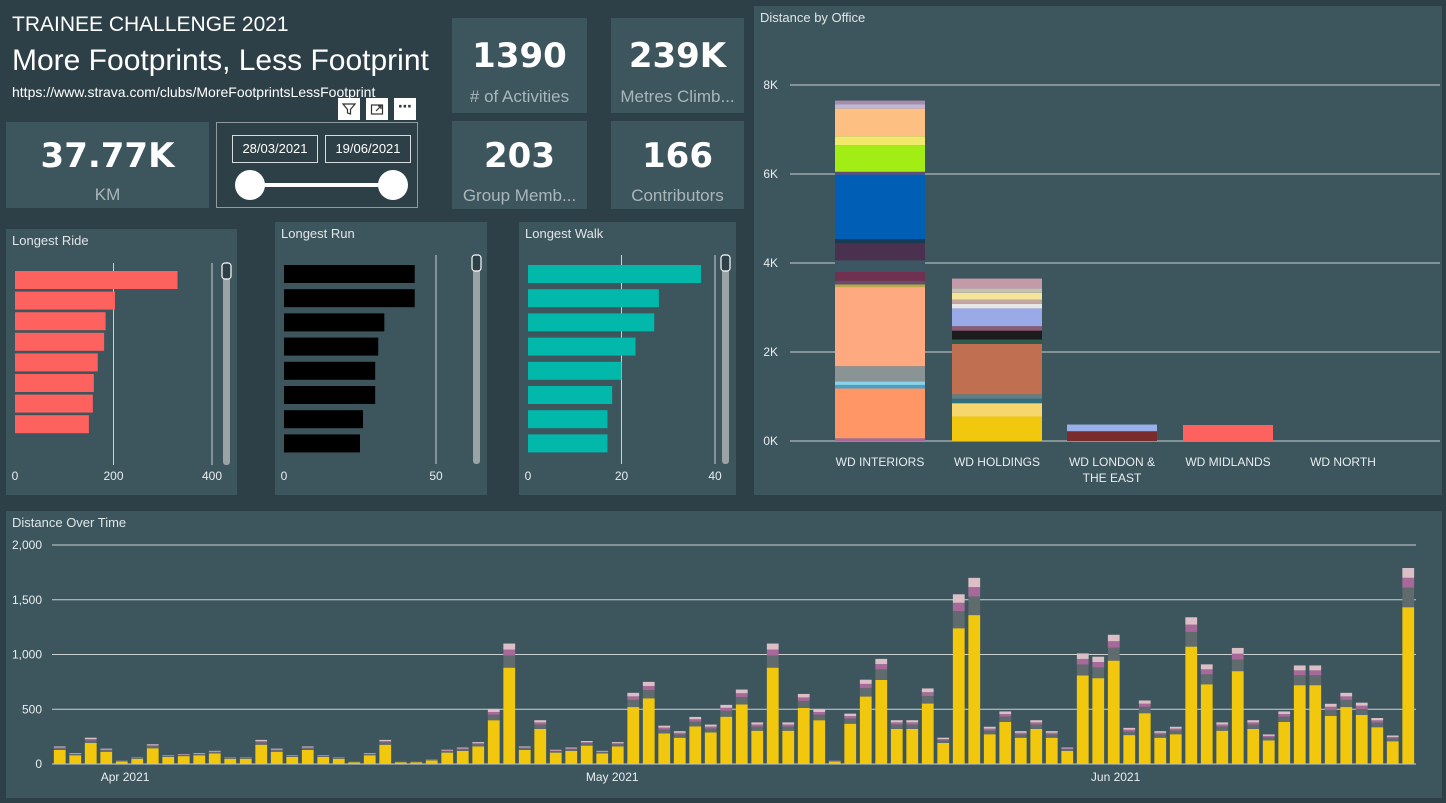 This screenshot has width=1446, height=803. What do you see at coordinates (321, 185) in the screenshot?
I see `slicer-track` at bounding box center [321, 185].